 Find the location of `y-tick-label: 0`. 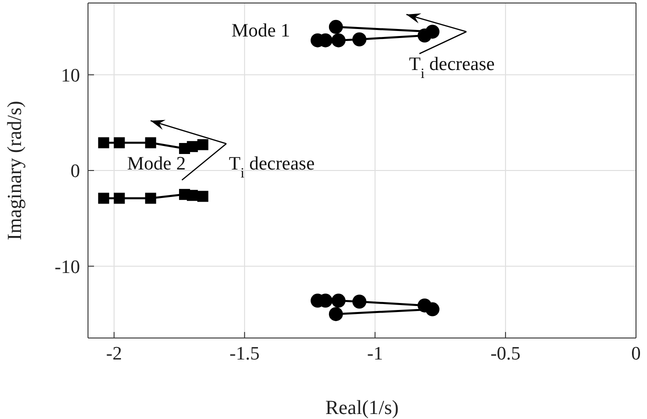

y-tick-label: 0 is located at coordinates (75, 171).